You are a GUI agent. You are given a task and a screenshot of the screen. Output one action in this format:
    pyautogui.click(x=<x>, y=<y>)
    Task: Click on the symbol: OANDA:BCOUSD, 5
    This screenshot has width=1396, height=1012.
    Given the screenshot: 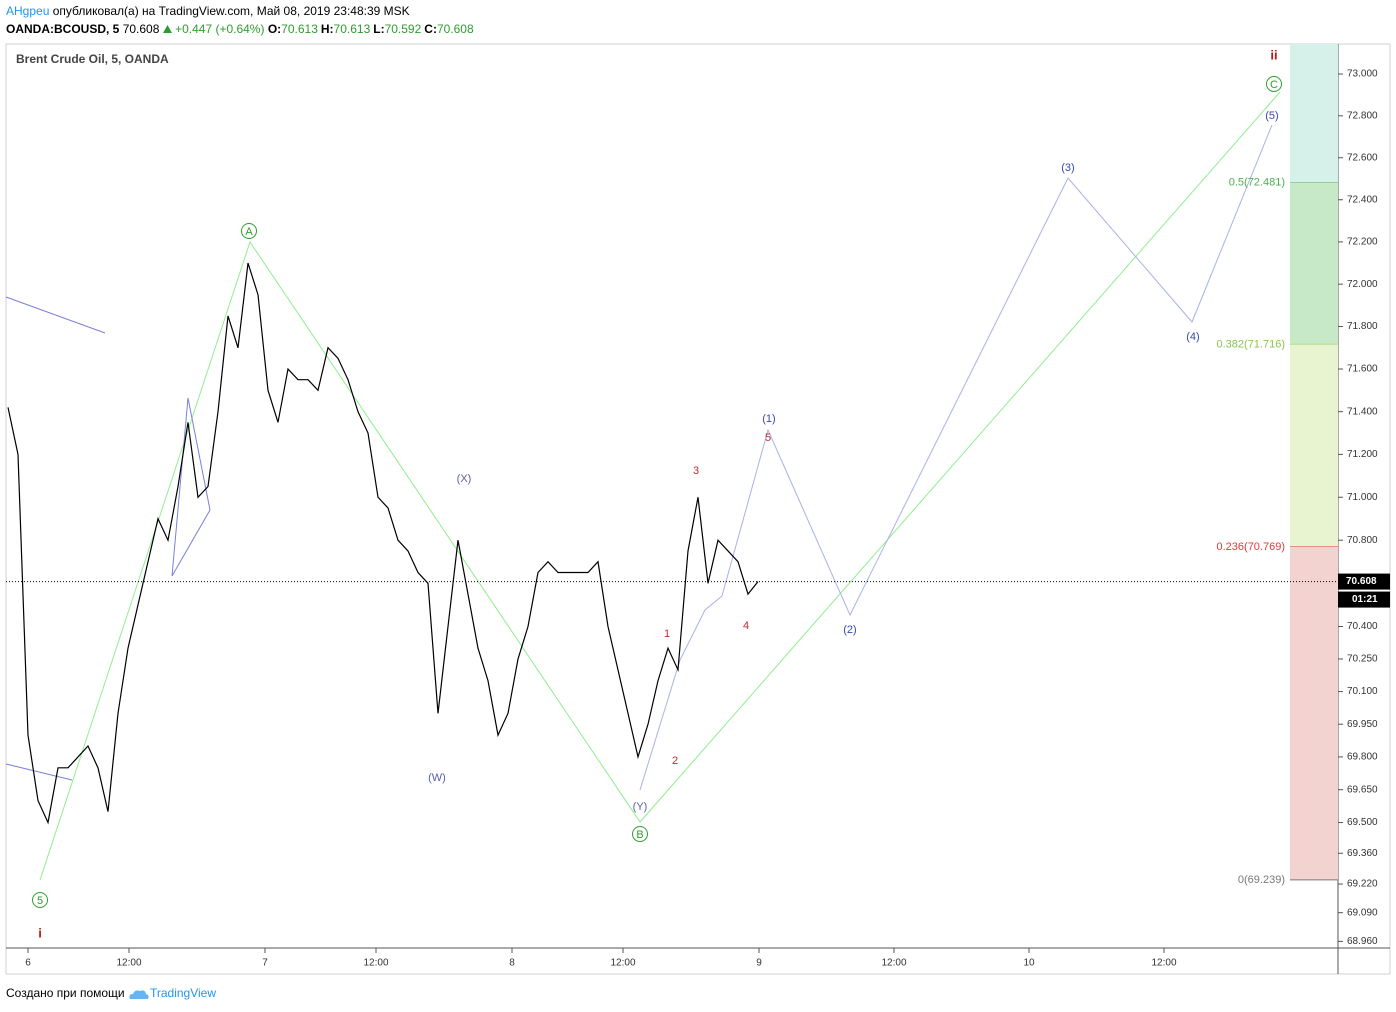 What is the action you would take?
    pyautogui.click(x=63, y=29)
    